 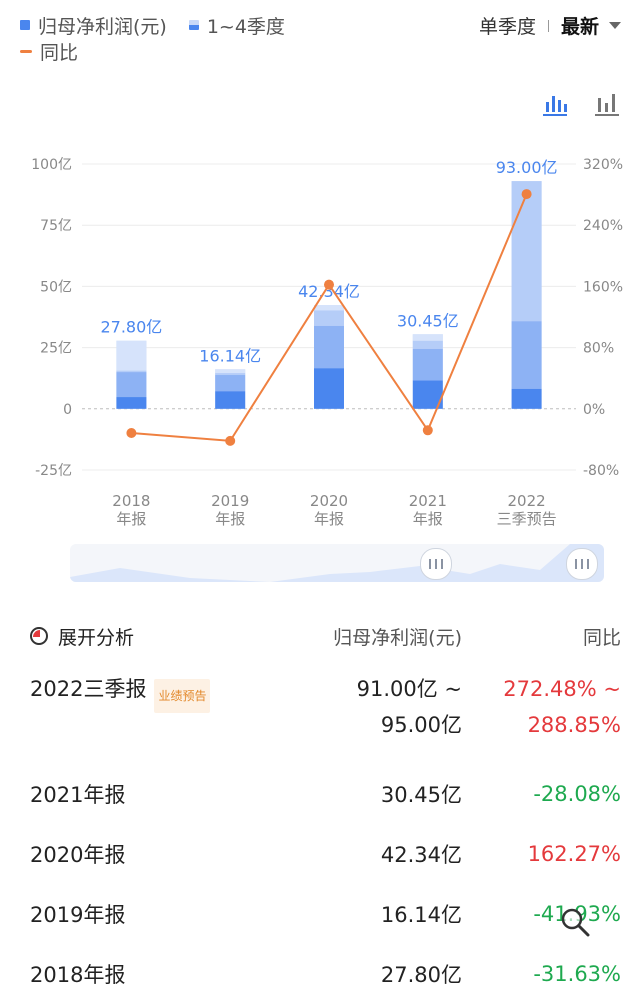 What do you see at coordinates (56, 349) in the screenshot?
I see `y-left-tick-label: 25亿` at bounding box center [56, 349].